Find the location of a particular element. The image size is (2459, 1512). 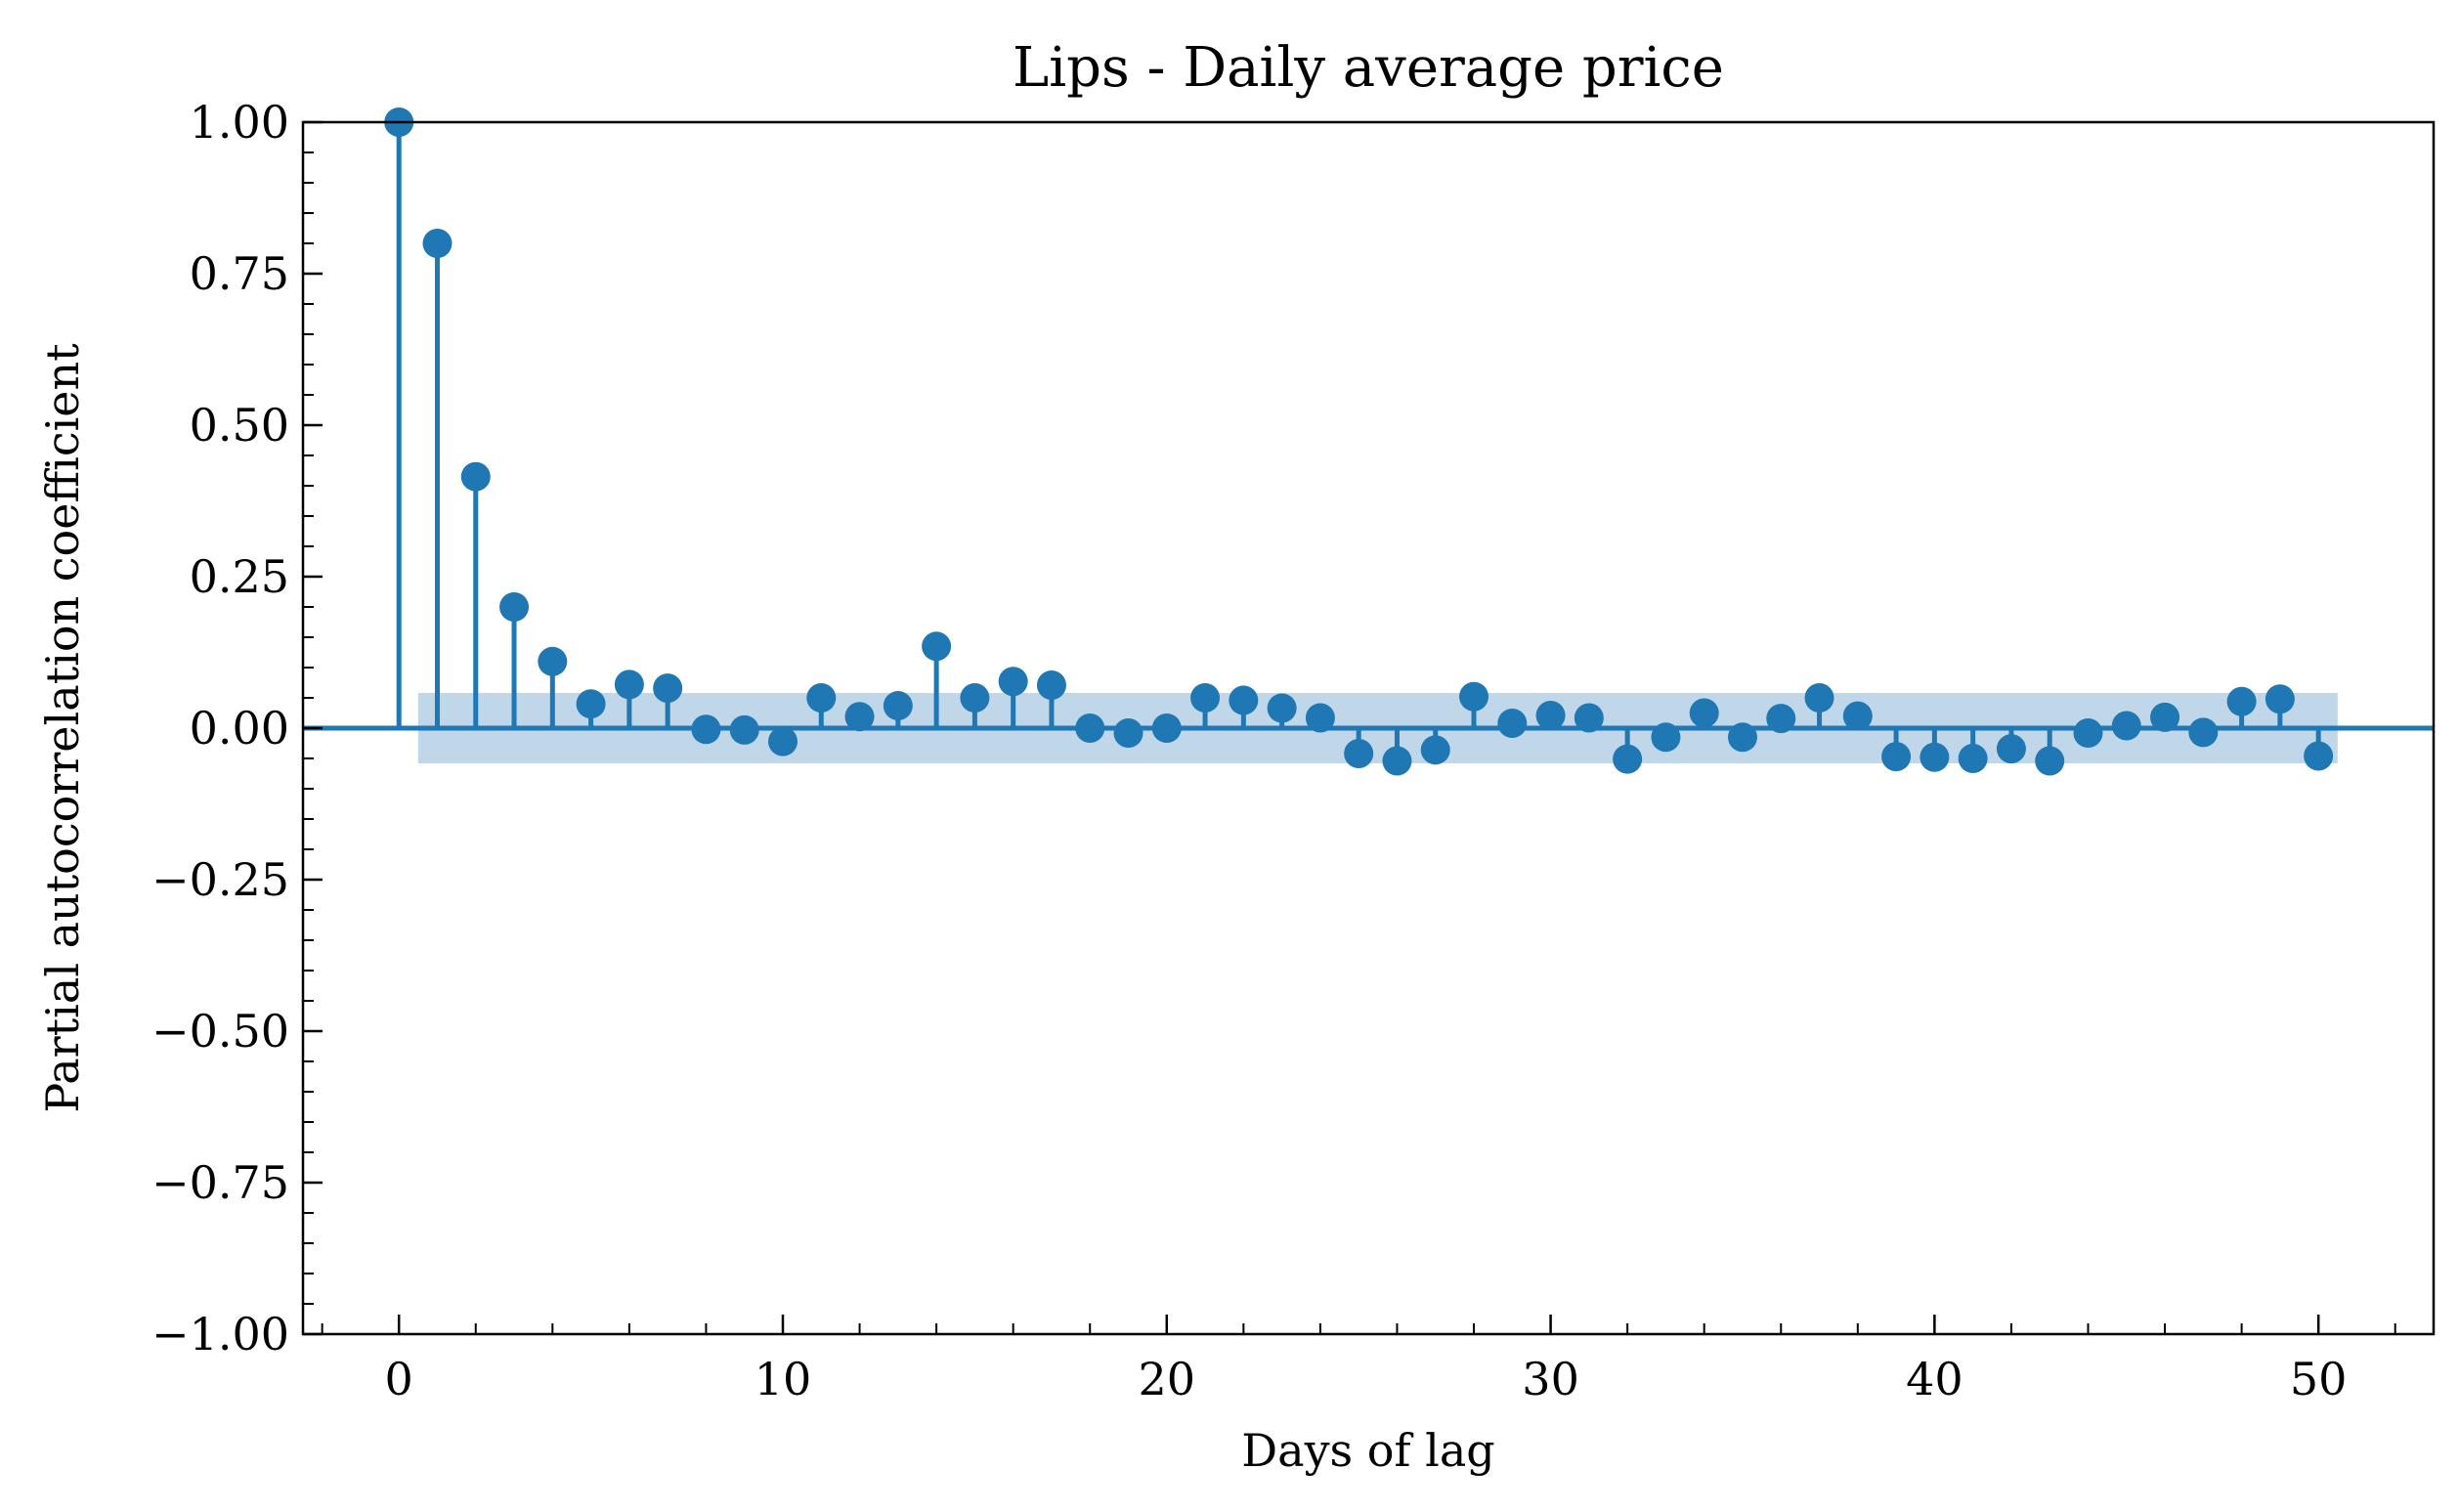

x-tick-label-20: 20 is located at coordinates (1167, 1379).